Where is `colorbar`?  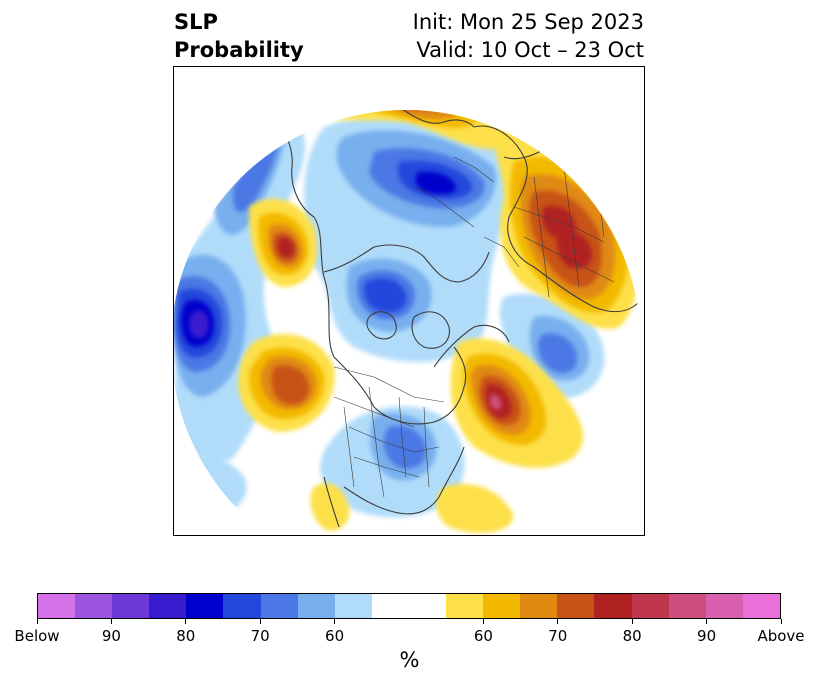 colorbar is located at coordinates (409, 606).